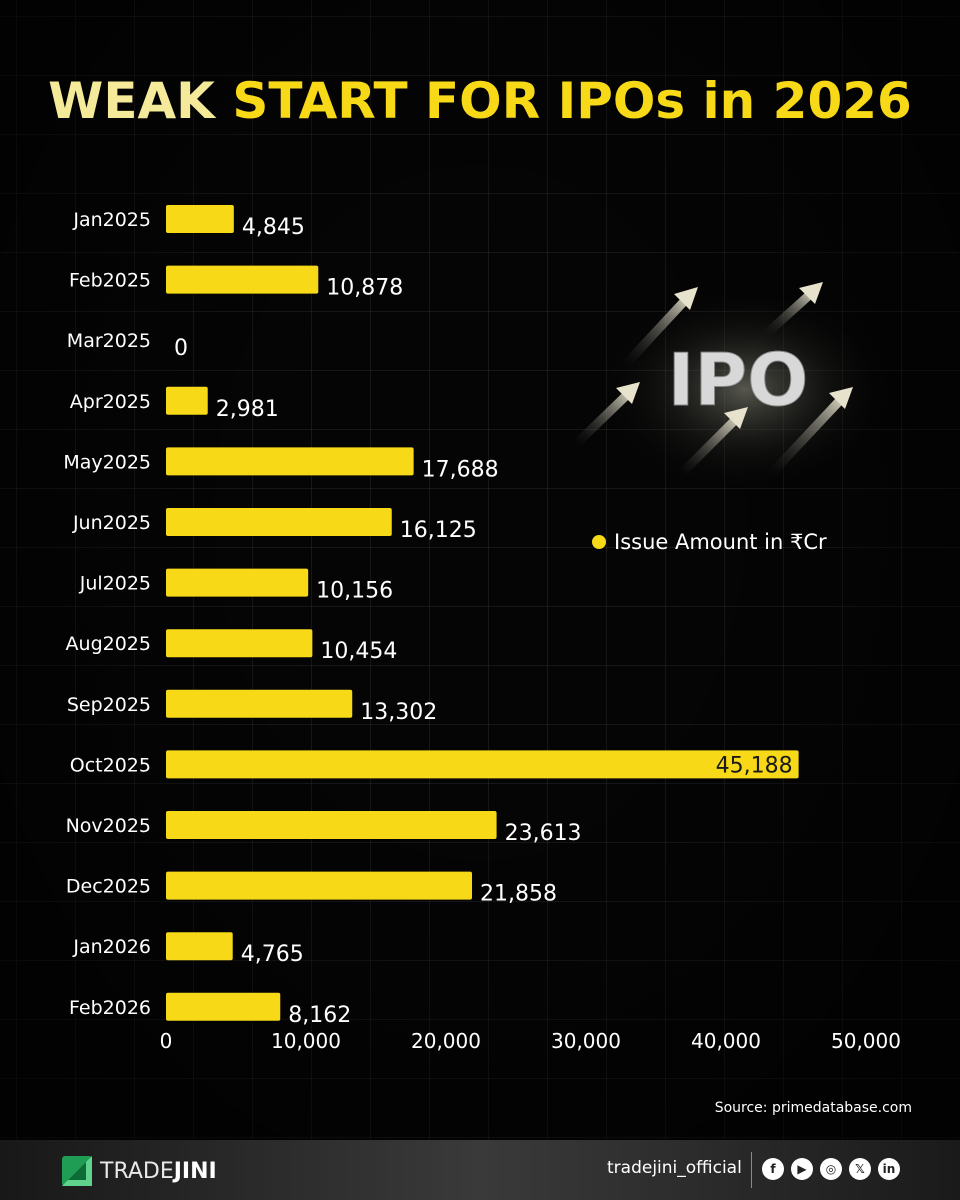 The image size is (960, 1200). I want to click on data-label: 10,156, so click(354, 591).